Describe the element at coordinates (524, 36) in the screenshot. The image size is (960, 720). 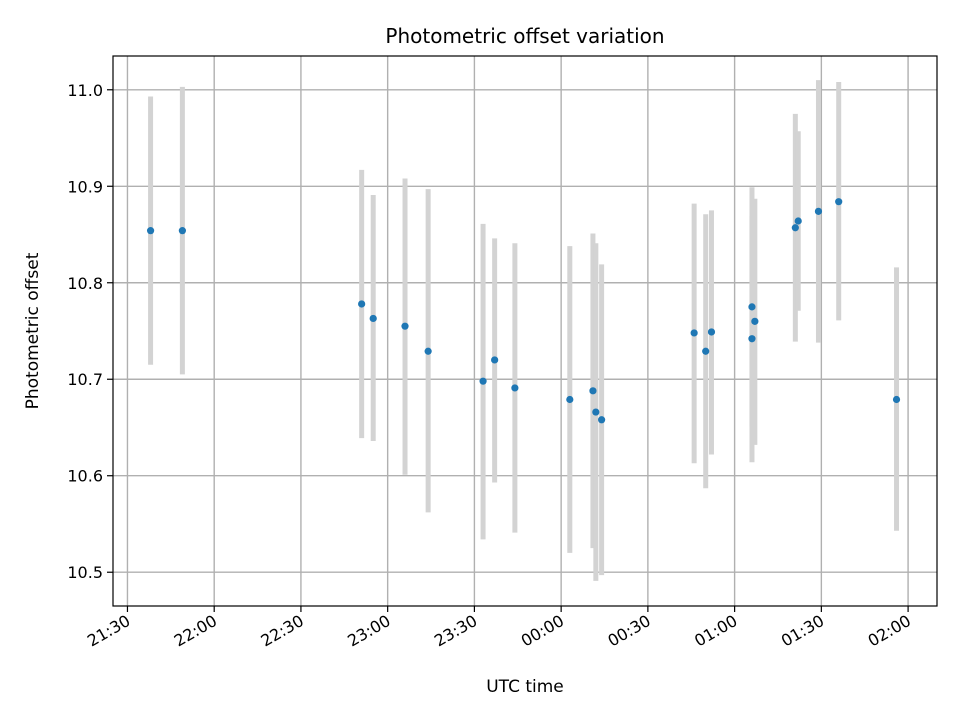
I see `chart-title: Photometric offset variation` at that location.